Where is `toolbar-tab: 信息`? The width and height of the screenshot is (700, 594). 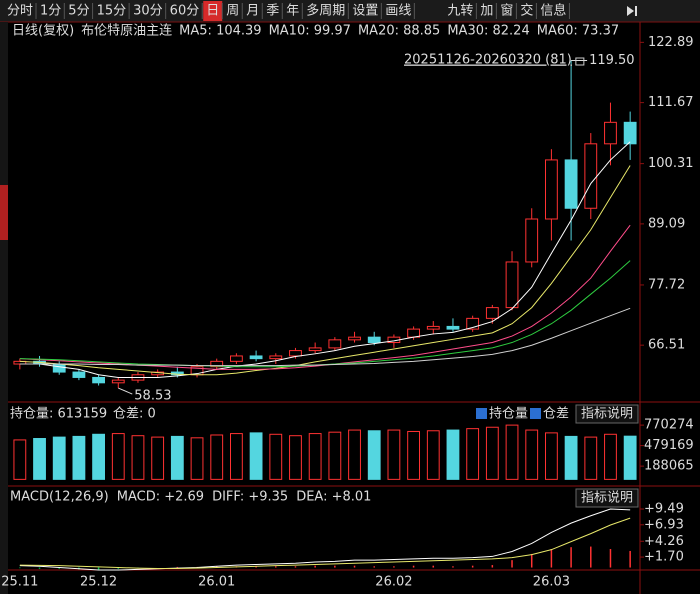
toolbar-tab: 信息 is located at coordinates (553, 11).